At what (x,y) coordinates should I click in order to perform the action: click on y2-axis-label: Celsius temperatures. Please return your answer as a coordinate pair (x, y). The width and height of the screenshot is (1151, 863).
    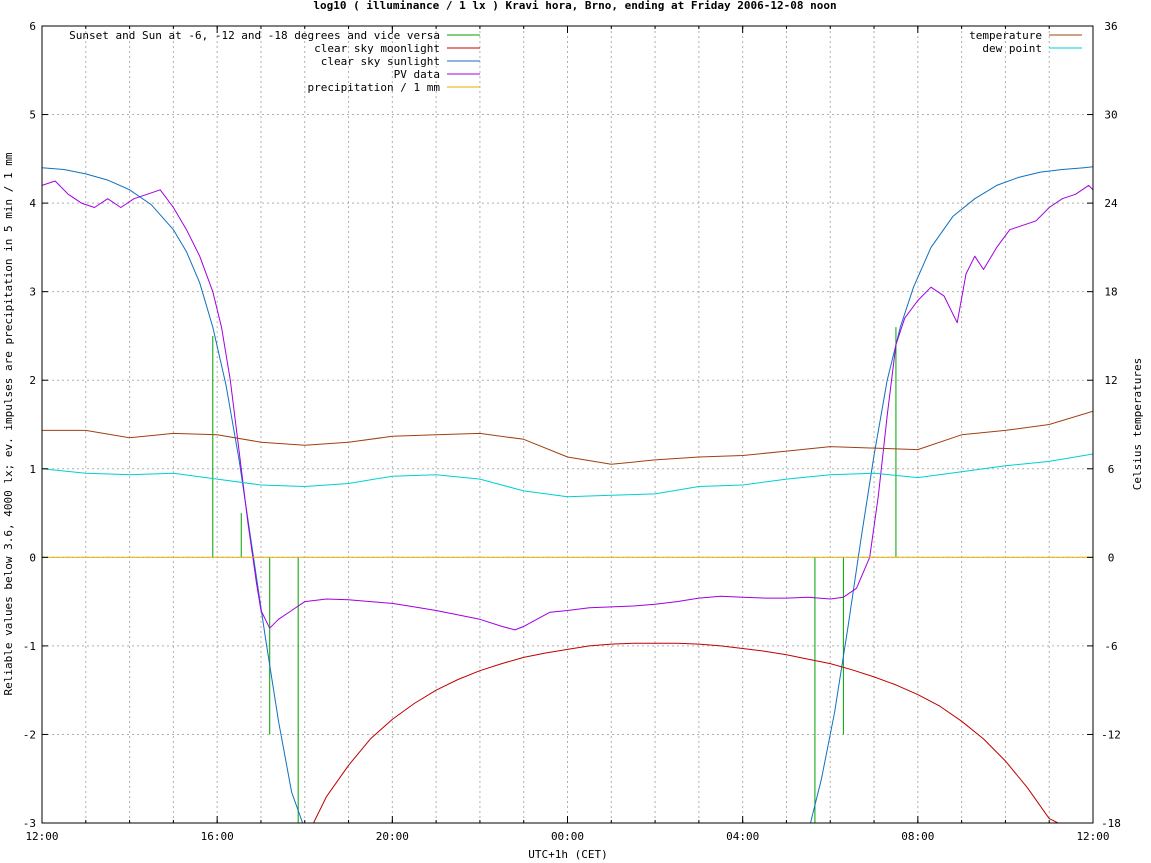
    Looking at the image, I should click on (1137, 424).